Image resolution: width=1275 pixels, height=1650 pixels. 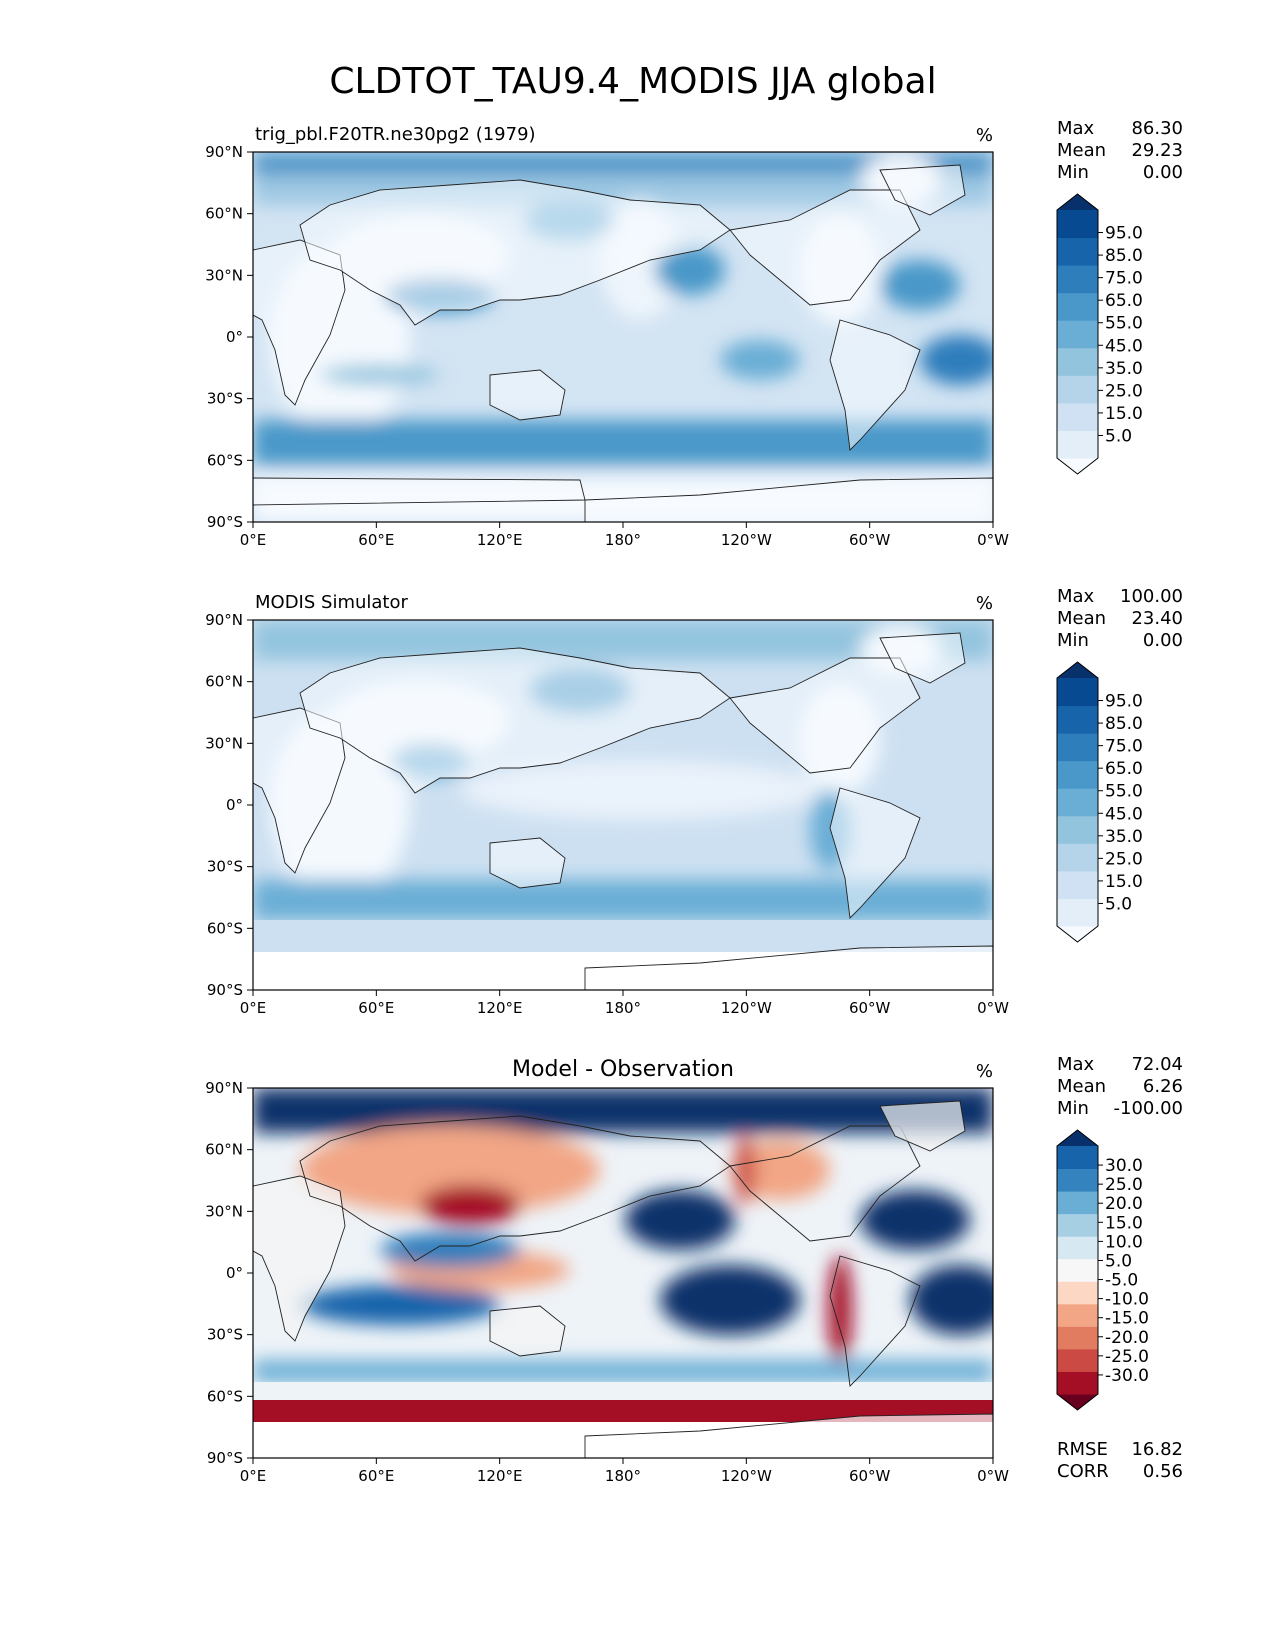 I want to click on panel-difference-yticks: 90°N 60°N 30°N 0° 30°S 60°S 90°S, so click(x=229, y=1273).